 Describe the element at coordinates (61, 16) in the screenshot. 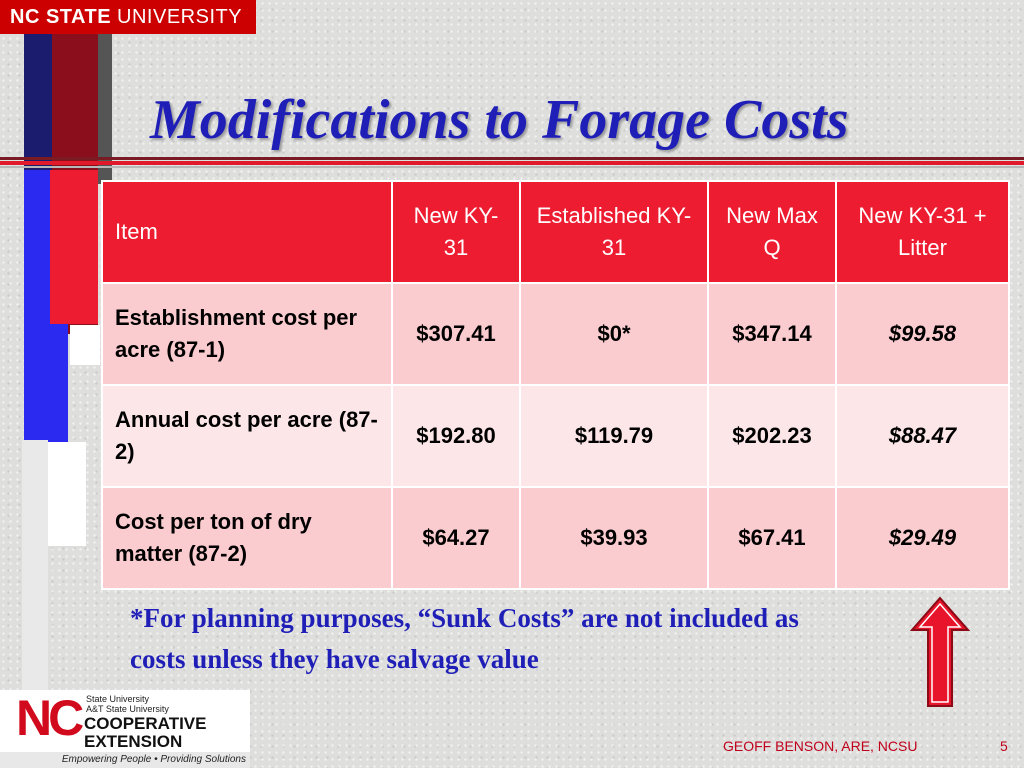

I see `logo-nc-state: NC STATE` at that location.